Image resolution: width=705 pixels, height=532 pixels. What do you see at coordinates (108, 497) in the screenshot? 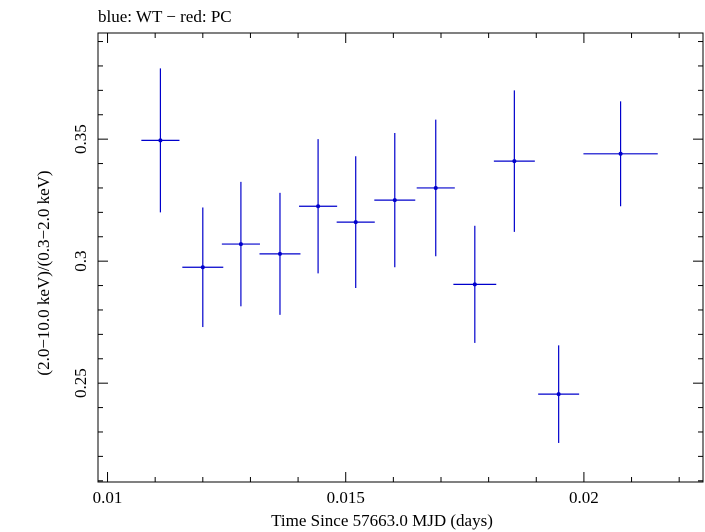
I see `x-tick-label: 0.01` at bounding box center [108, 497].